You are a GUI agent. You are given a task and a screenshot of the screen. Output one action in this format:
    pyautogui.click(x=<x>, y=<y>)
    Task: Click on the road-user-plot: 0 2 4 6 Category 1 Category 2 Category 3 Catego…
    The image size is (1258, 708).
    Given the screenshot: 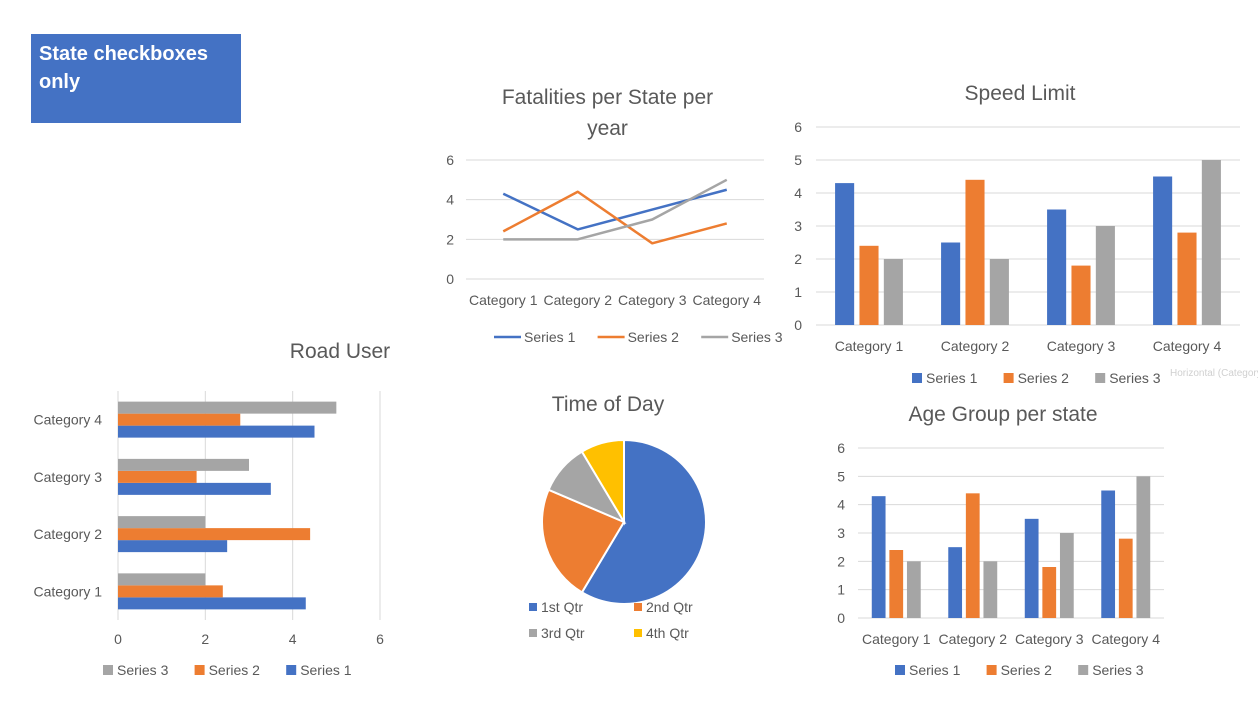 What is the action you would take?
    pyautogui.click(x=209, y=534)
    